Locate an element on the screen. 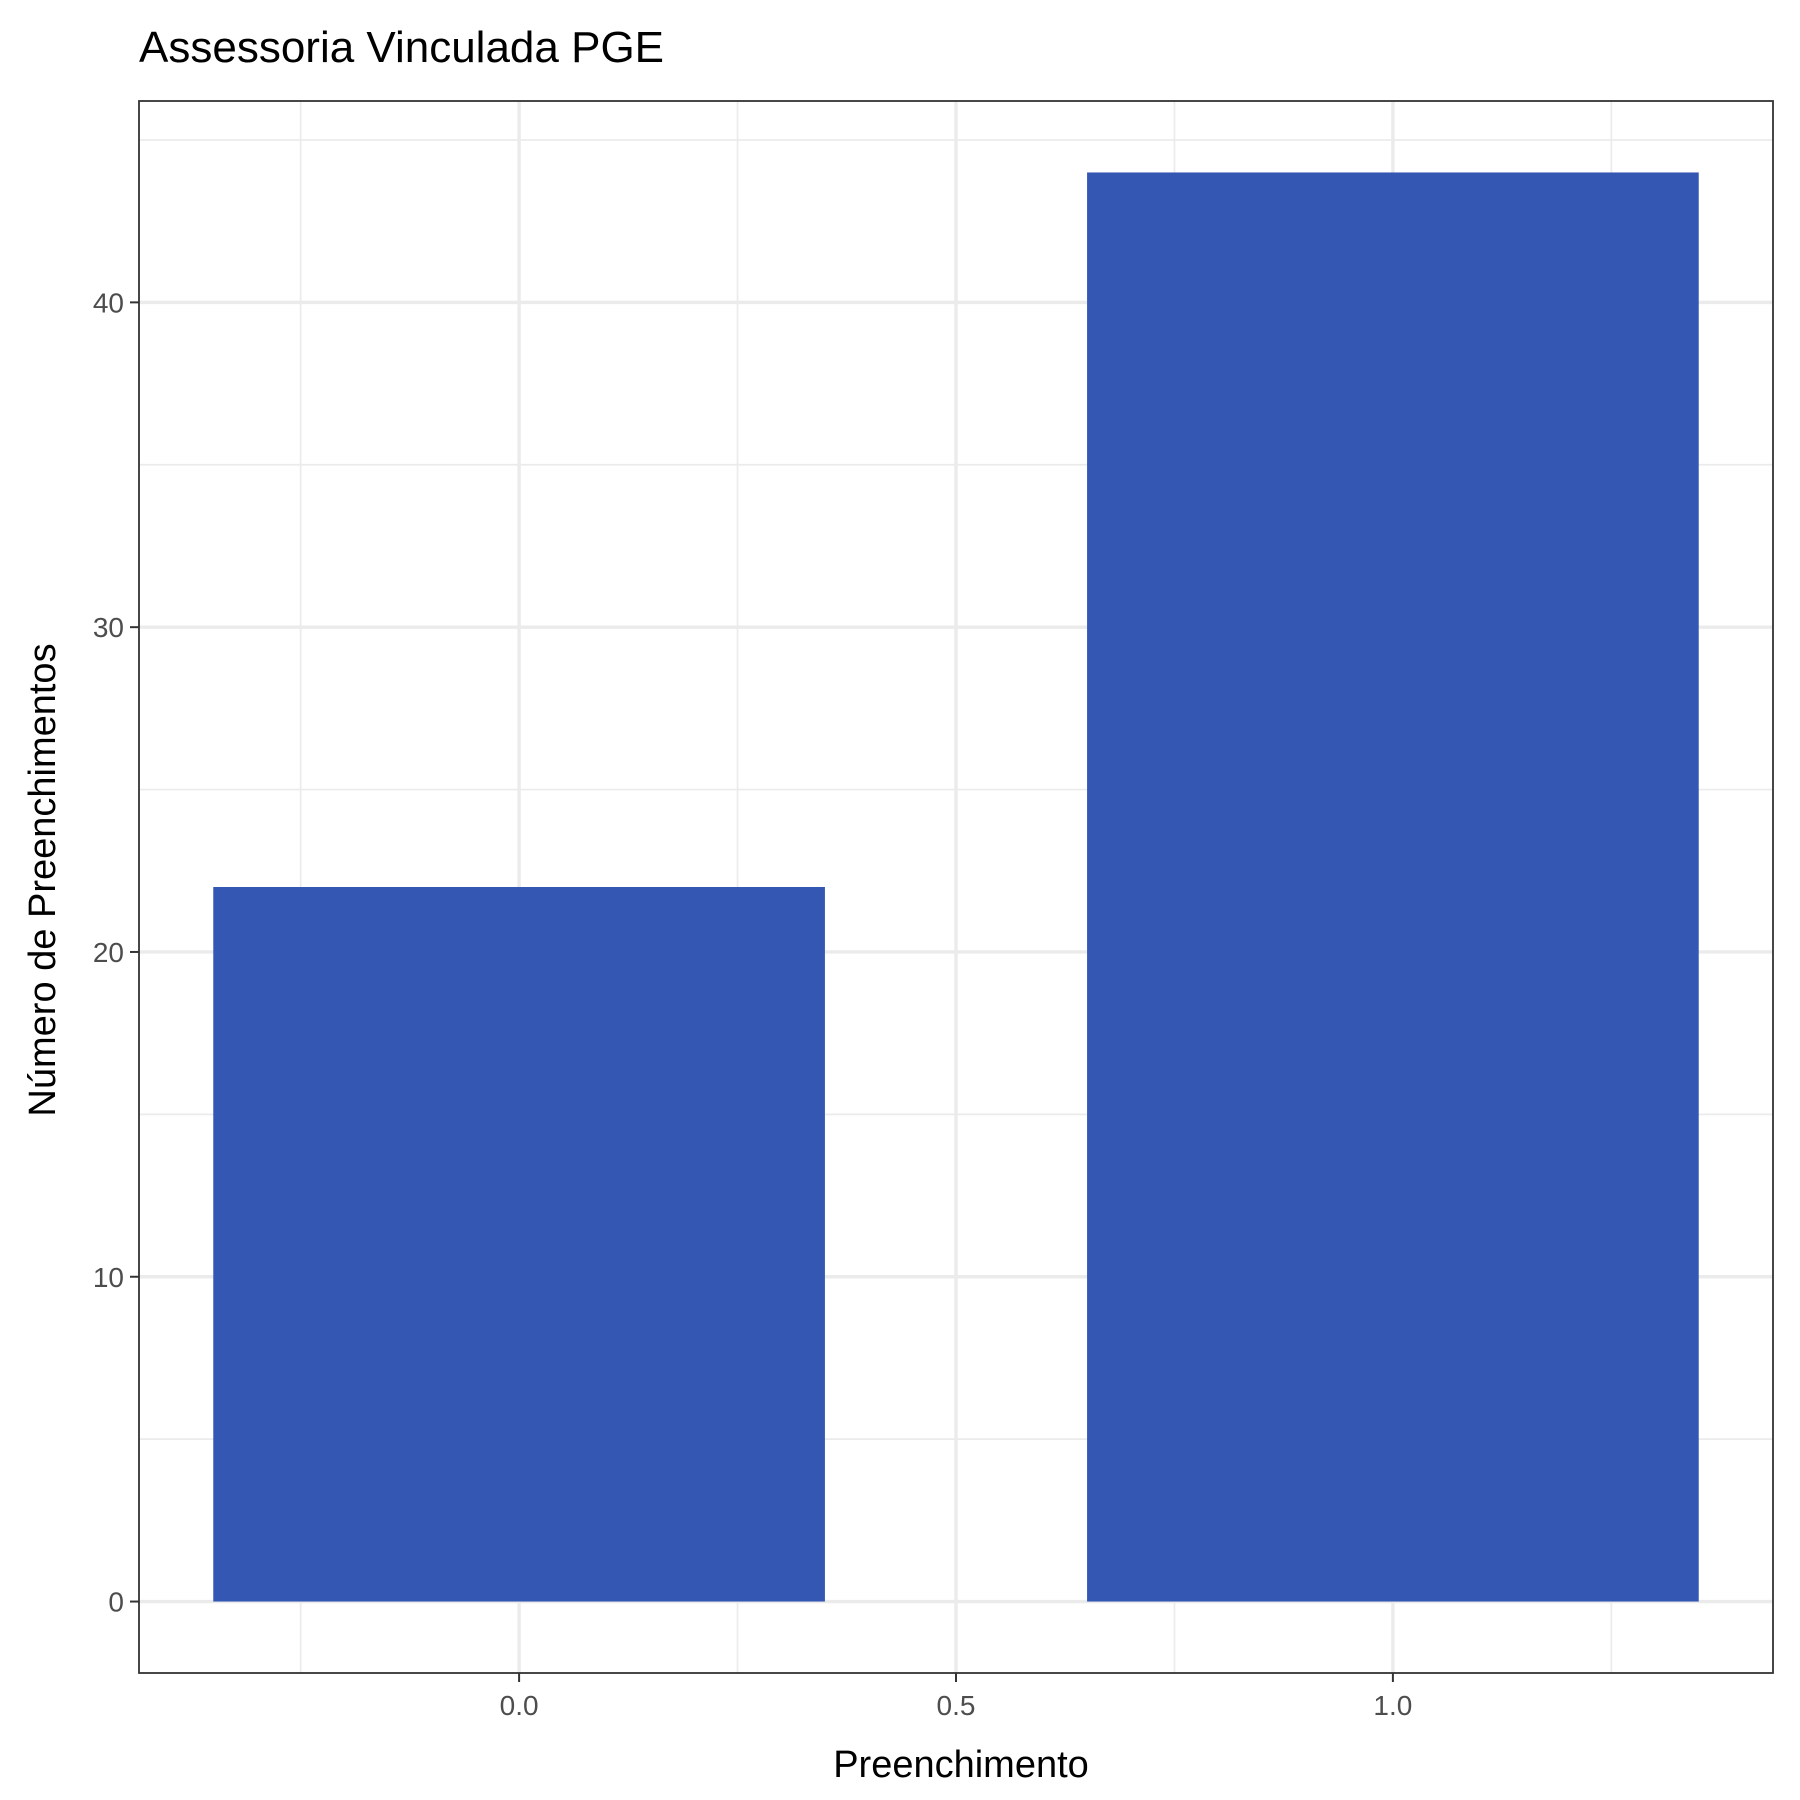  y-tick-label: 10 is located at coordinates (108, 1277).